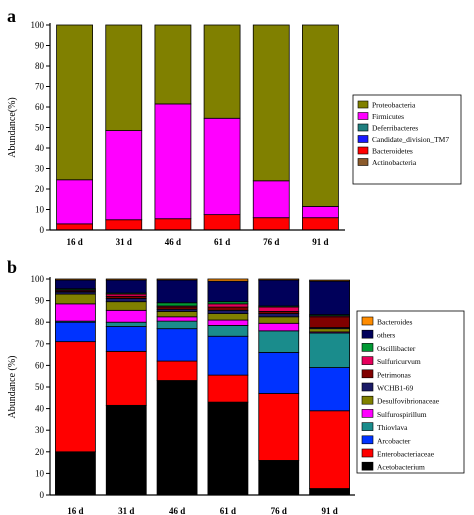 The image size is (474, 515). Describe the element at coordinates (394, 374) in the screenshot. I see `legend-label: Petrimonas` at that location.